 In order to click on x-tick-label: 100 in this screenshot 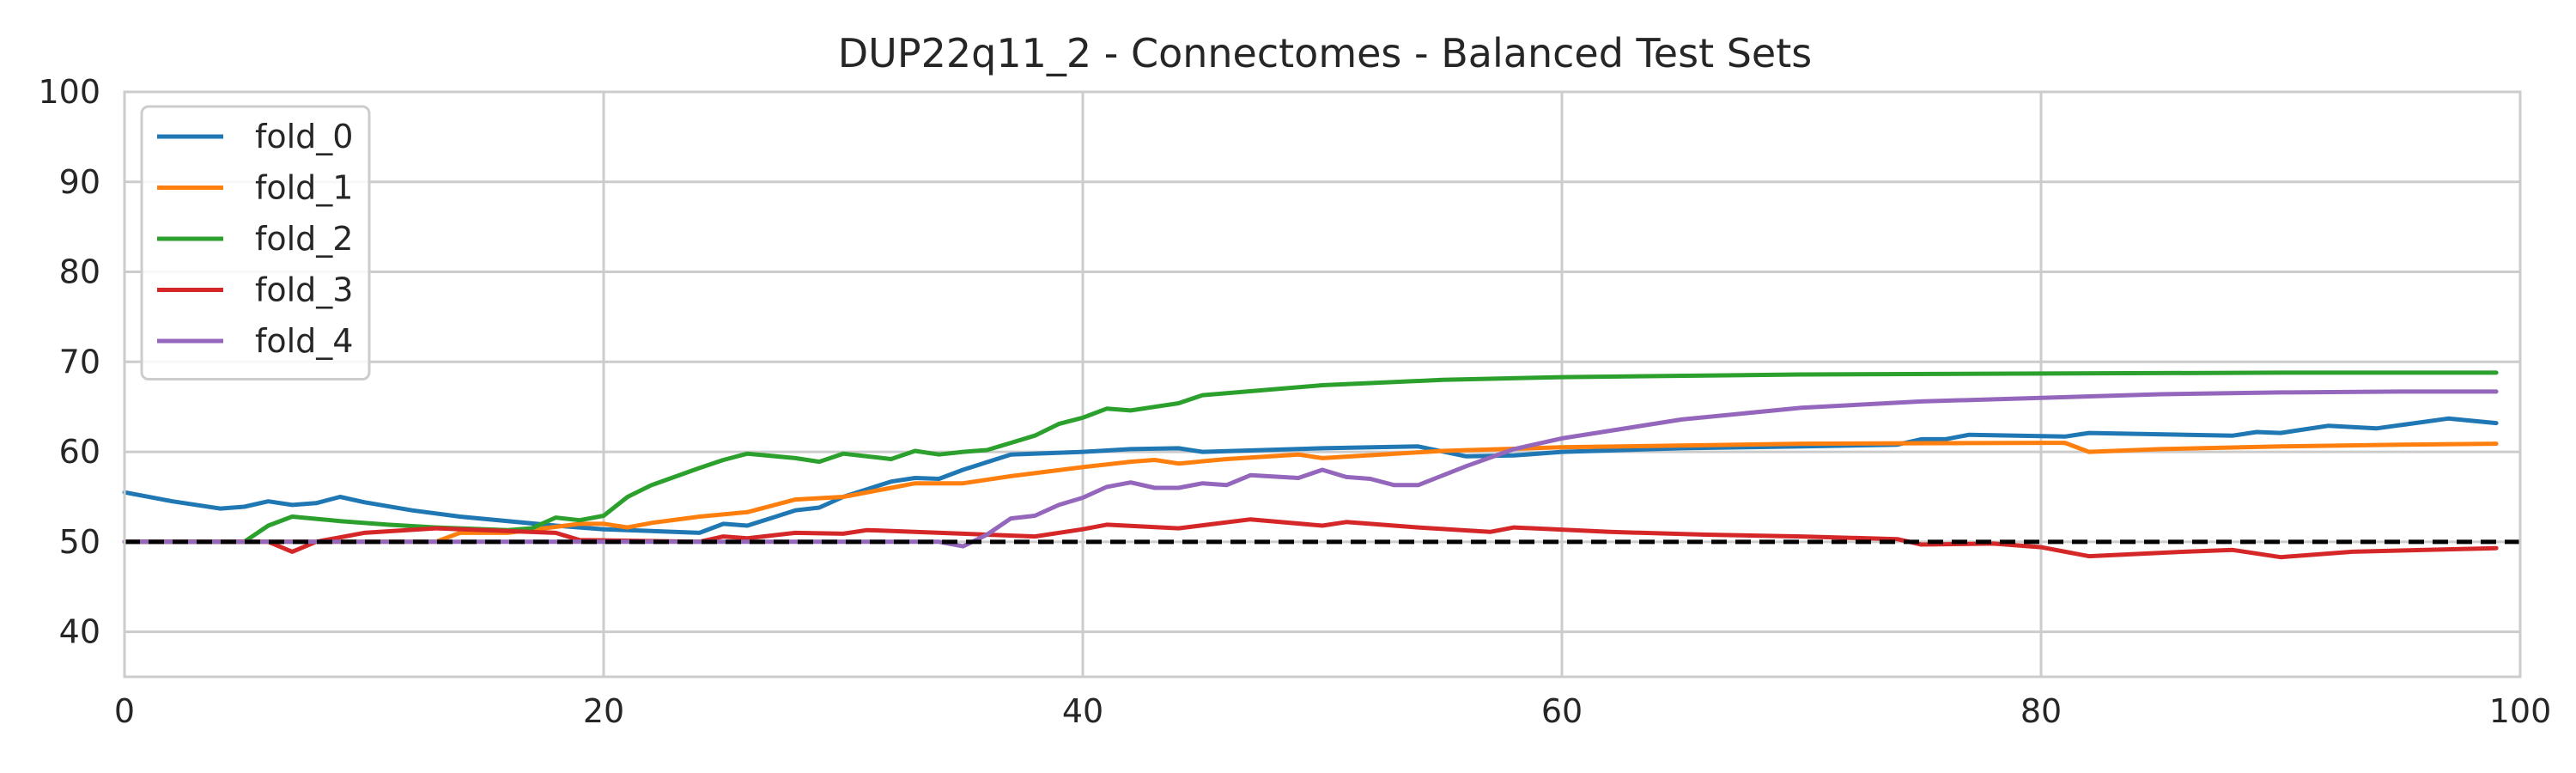, I will do `click(2521, 711)`.